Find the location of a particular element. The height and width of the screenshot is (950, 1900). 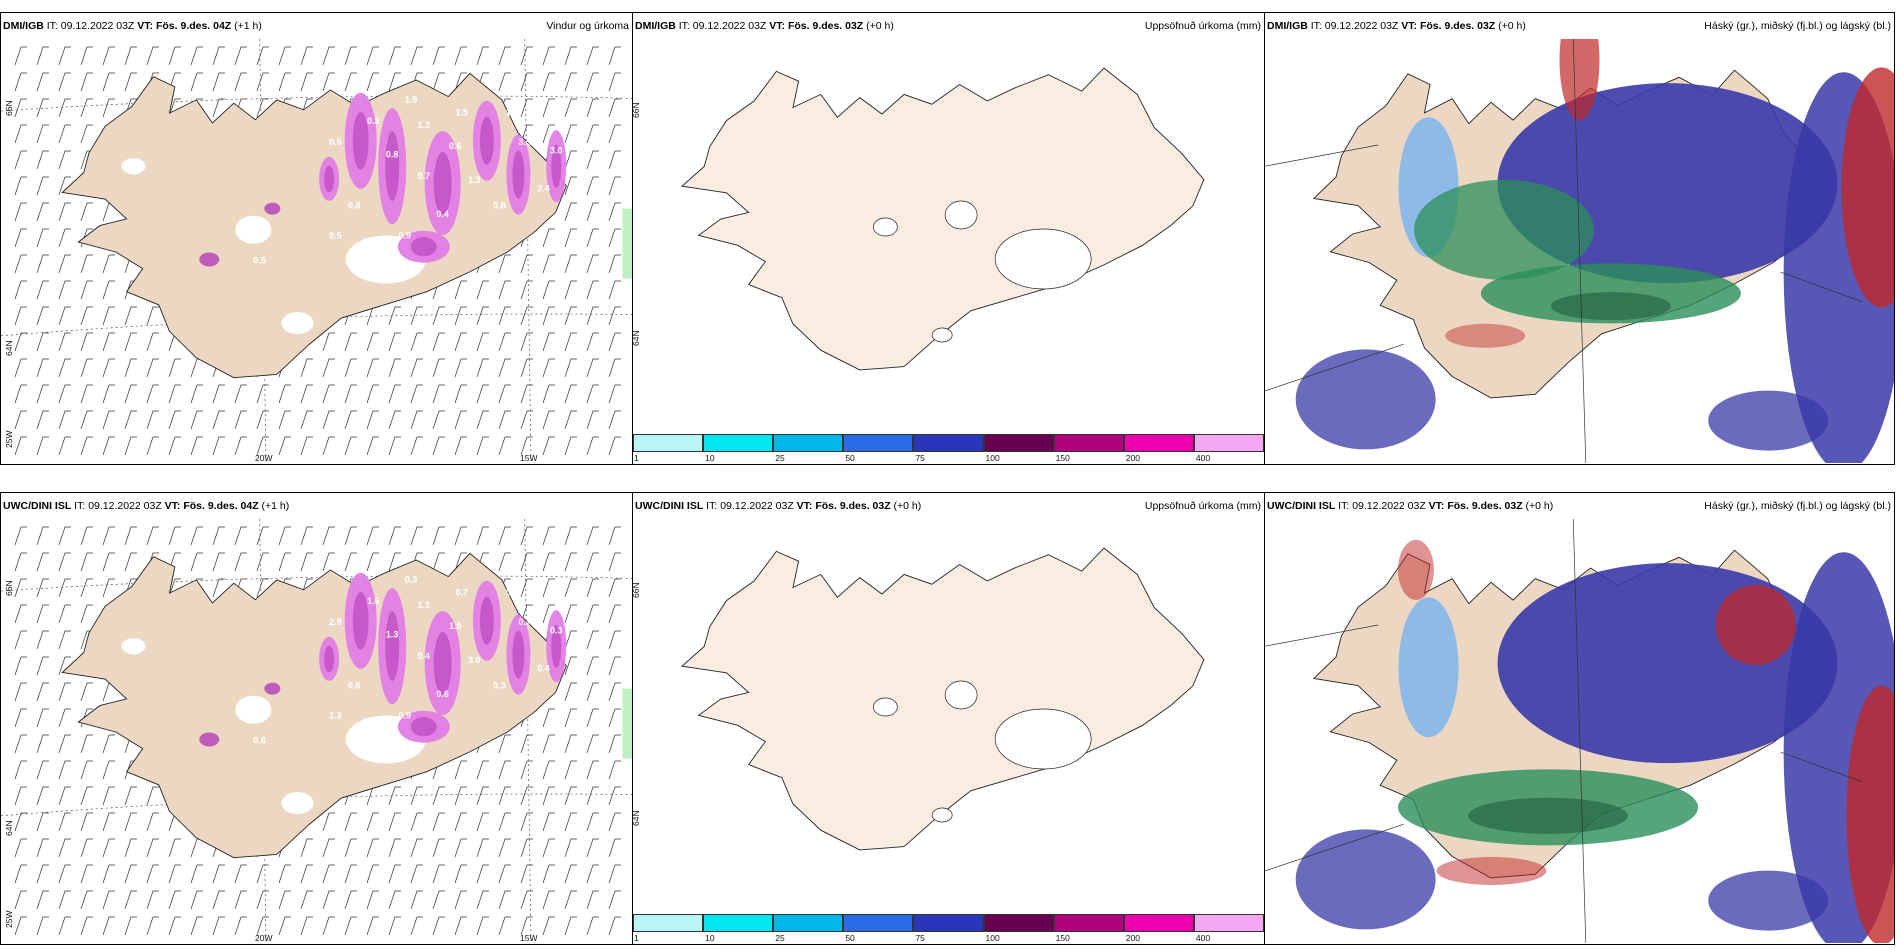

edge-precip-strip is located at coordinates (627, 723).